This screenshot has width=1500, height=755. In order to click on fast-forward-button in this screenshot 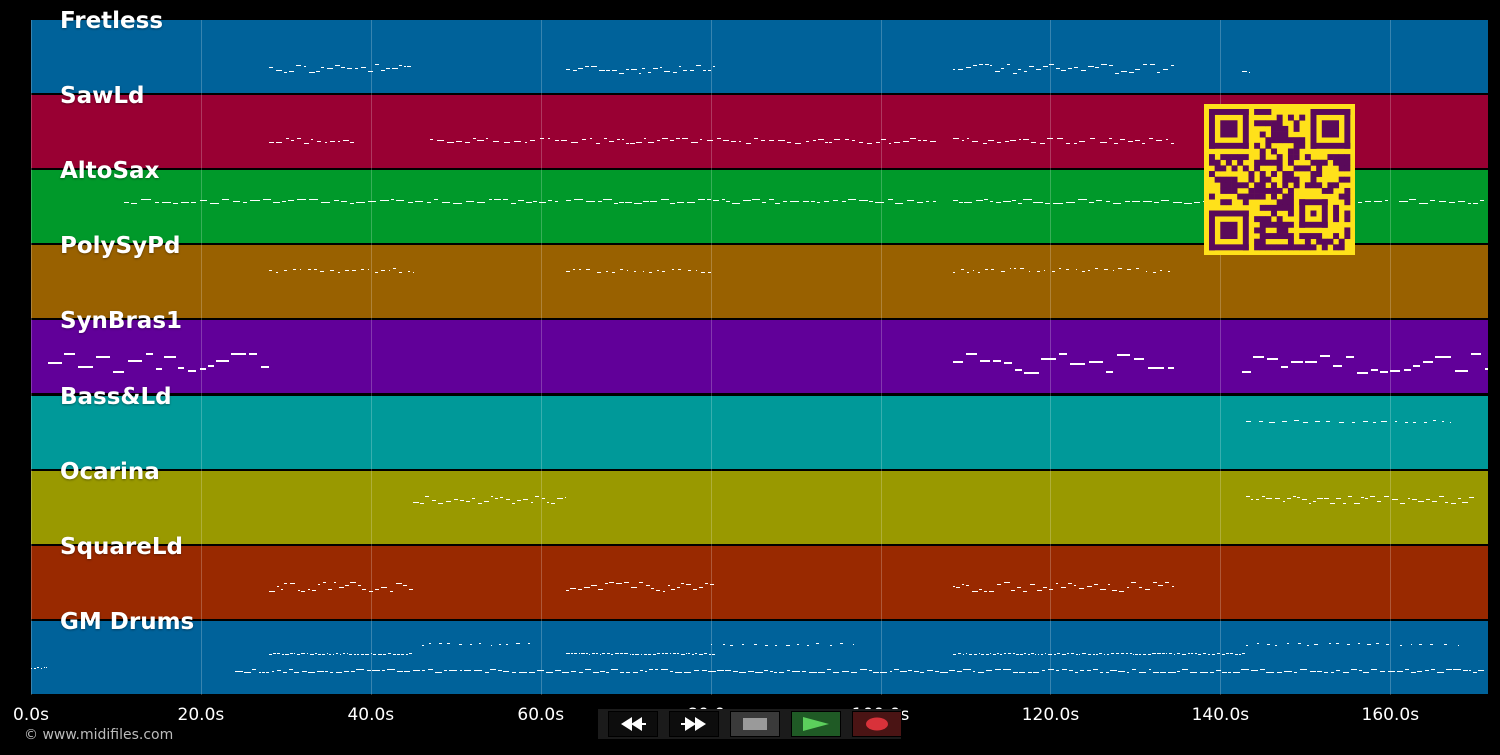, I will do `click(694, 724)`.